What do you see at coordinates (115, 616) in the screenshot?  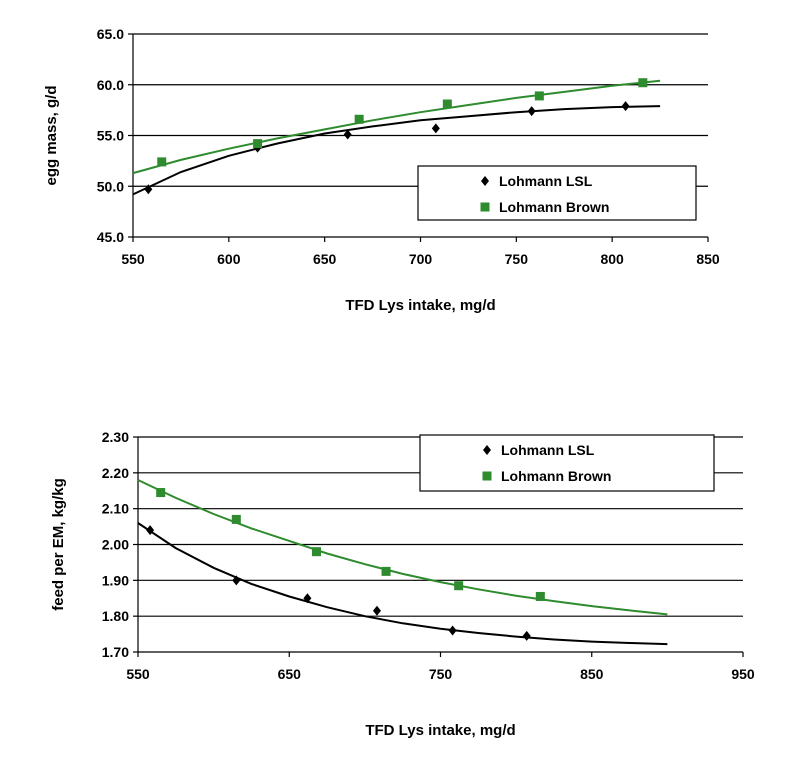 I see `y-tick-label: 1.80` at bounding box center [115, 616].